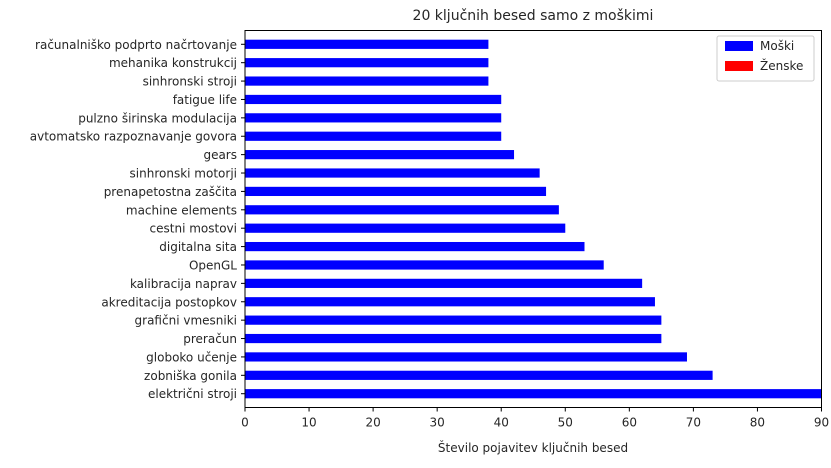  Describe the element at coordinates (210, 339) in the screenshot. I see `y-tick-label: preračun` at that location.